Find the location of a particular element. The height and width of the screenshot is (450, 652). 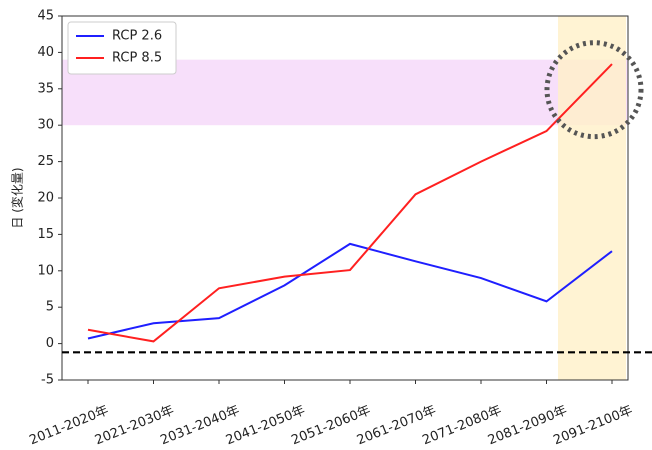

y-tick-label: 25 is located at coordinates (45, 161).